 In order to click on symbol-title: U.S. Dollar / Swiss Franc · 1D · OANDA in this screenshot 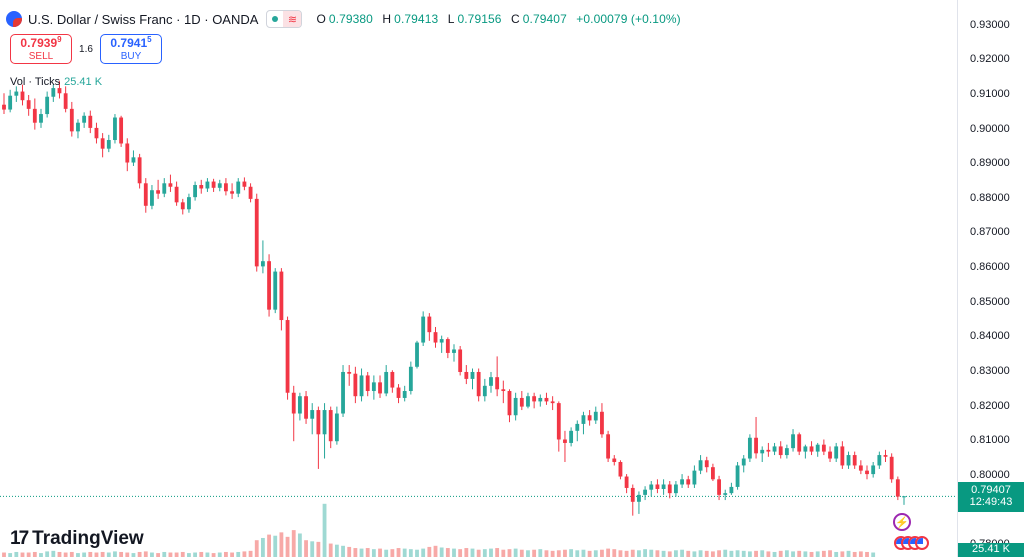, I will do `click(143, 19)`.